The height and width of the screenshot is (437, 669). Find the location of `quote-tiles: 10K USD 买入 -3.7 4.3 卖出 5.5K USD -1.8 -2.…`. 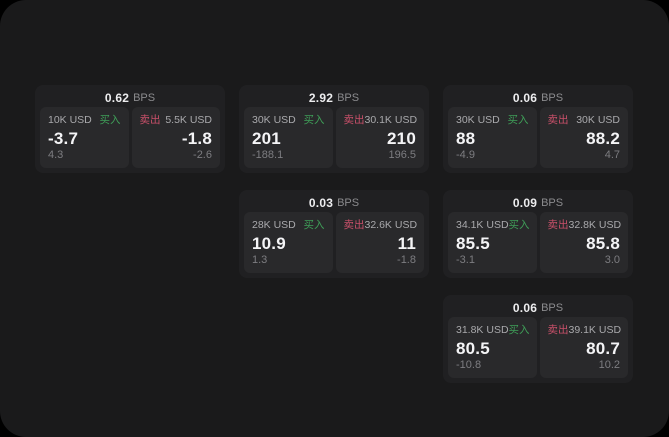

quote-tiles: 10K USD 买入 -3.7 4.3 卖出 5.5K USD -1.8 -2.… is located at coordinates (130, 137).